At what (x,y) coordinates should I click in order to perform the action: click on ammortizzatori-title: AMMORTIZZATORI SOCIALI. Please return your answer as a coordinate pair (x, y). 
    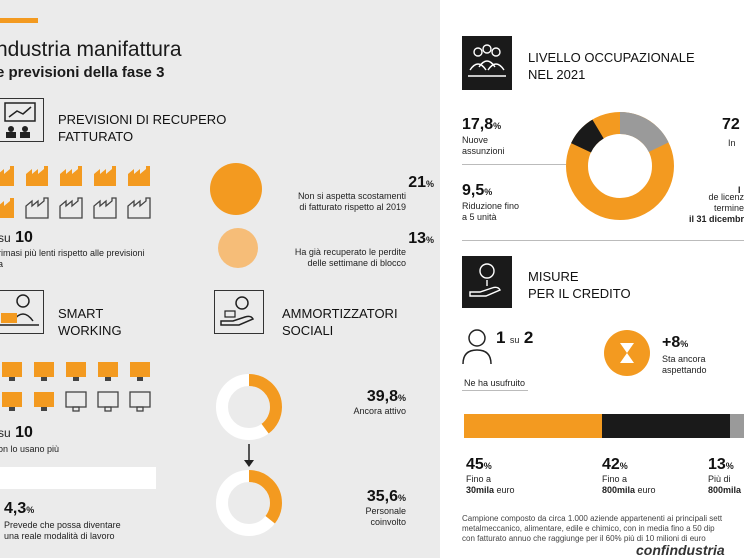
    Looking at the image, I should click on (340, 322).